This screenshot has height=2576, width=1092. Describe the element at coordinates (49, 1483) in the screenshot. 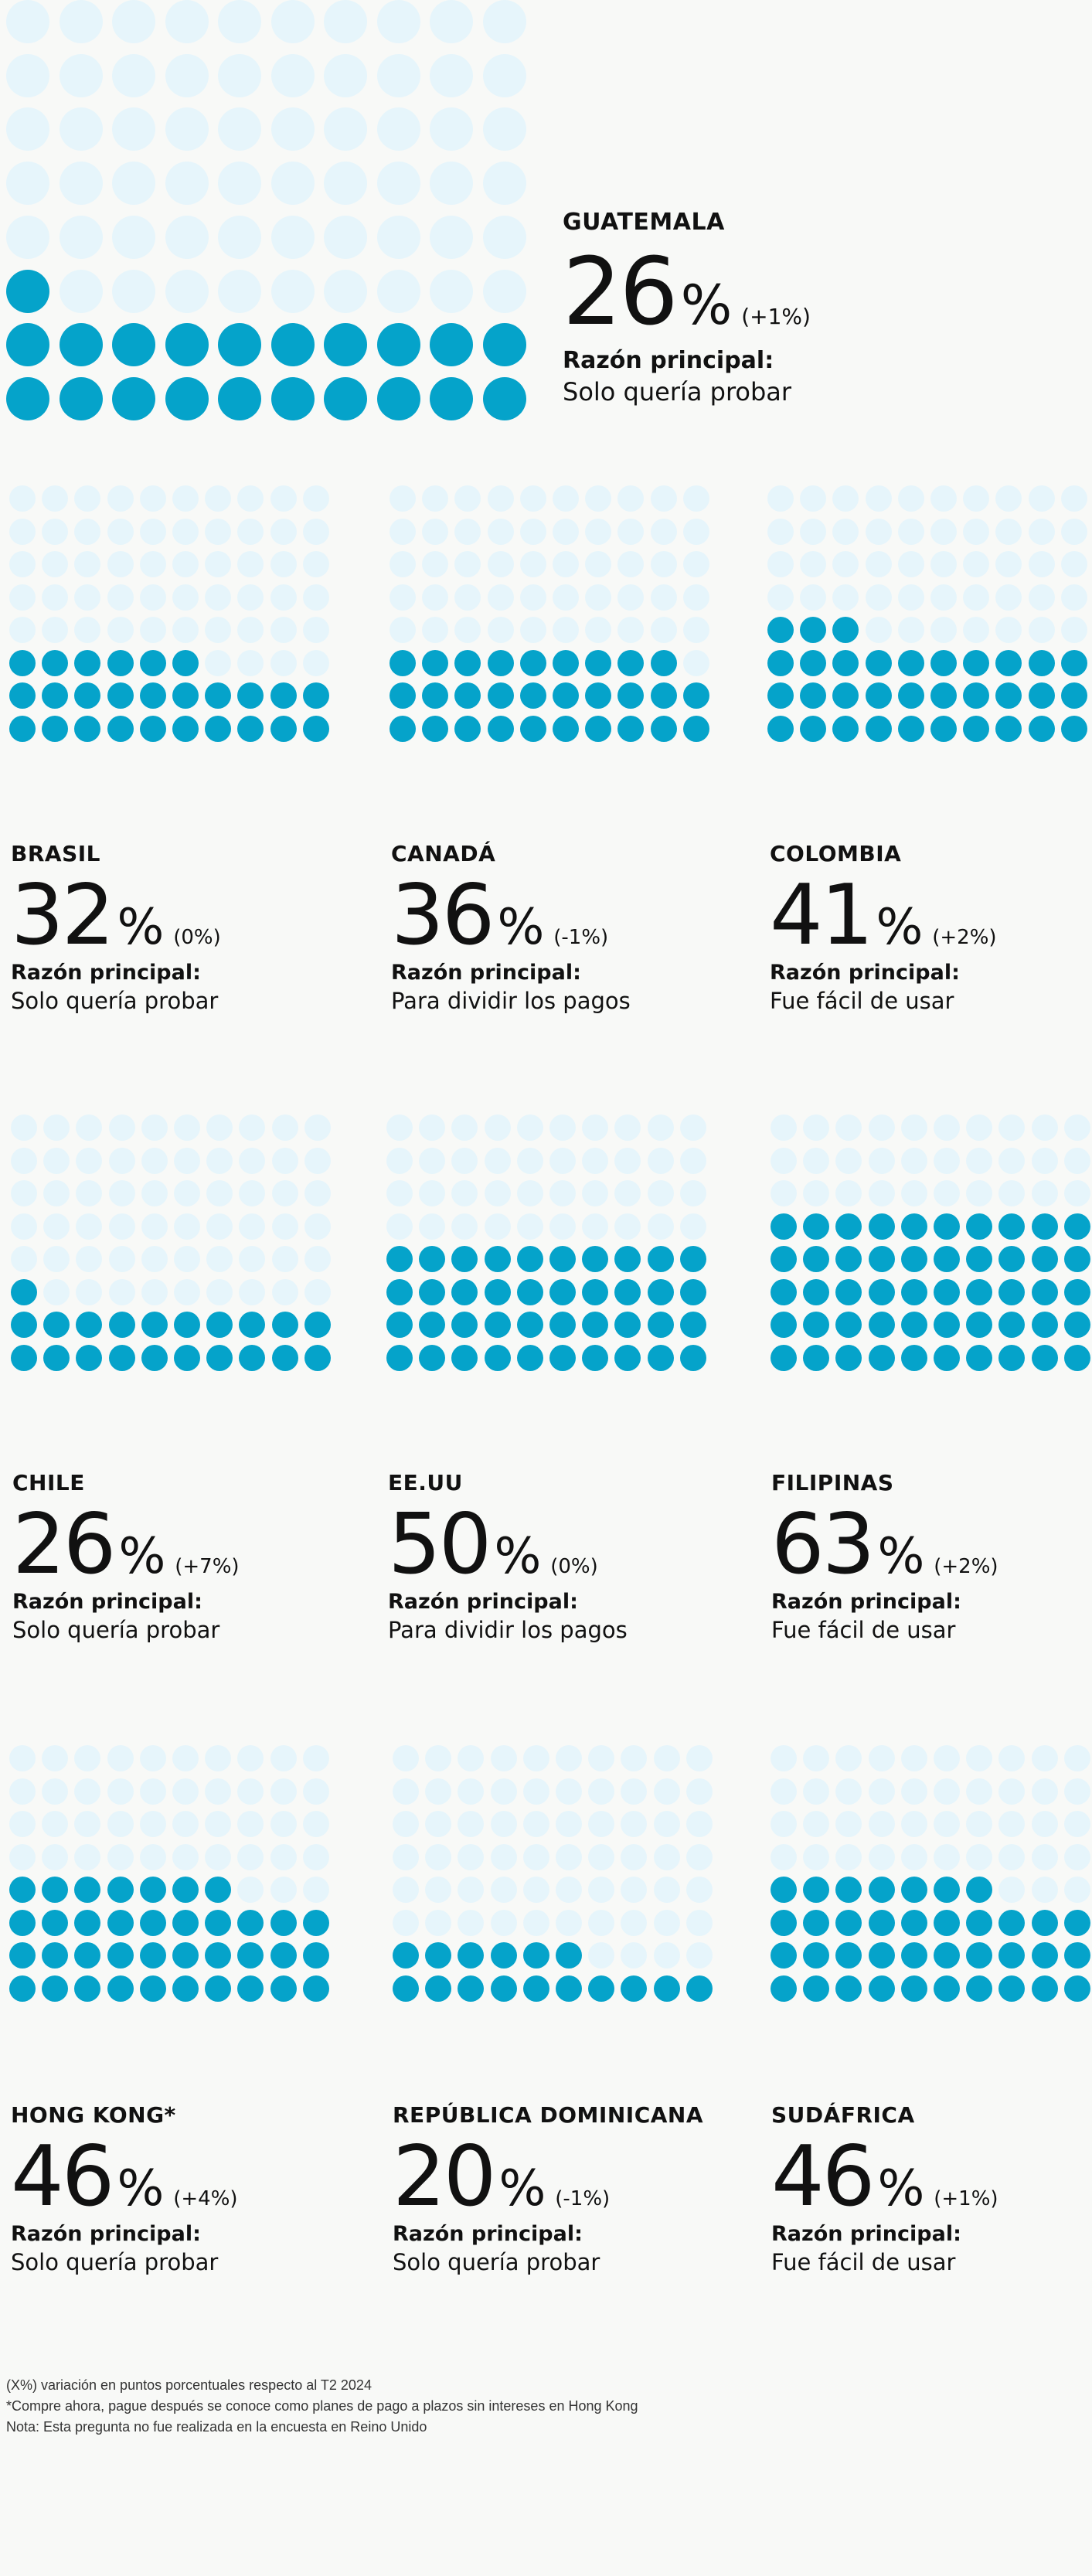

I see `country-name: CHILE` at that location.